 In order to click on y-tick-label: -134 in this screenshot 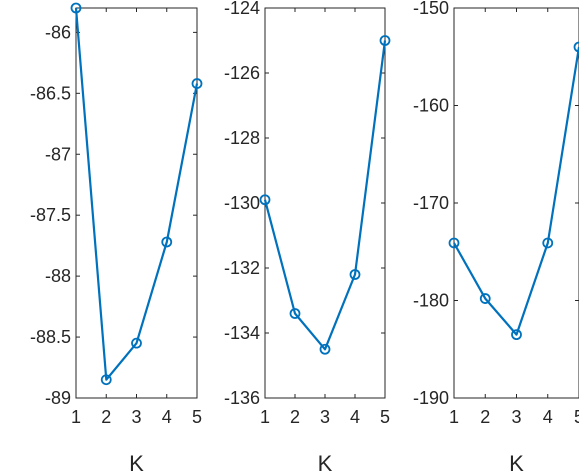, I will do `click(242, 333)`.